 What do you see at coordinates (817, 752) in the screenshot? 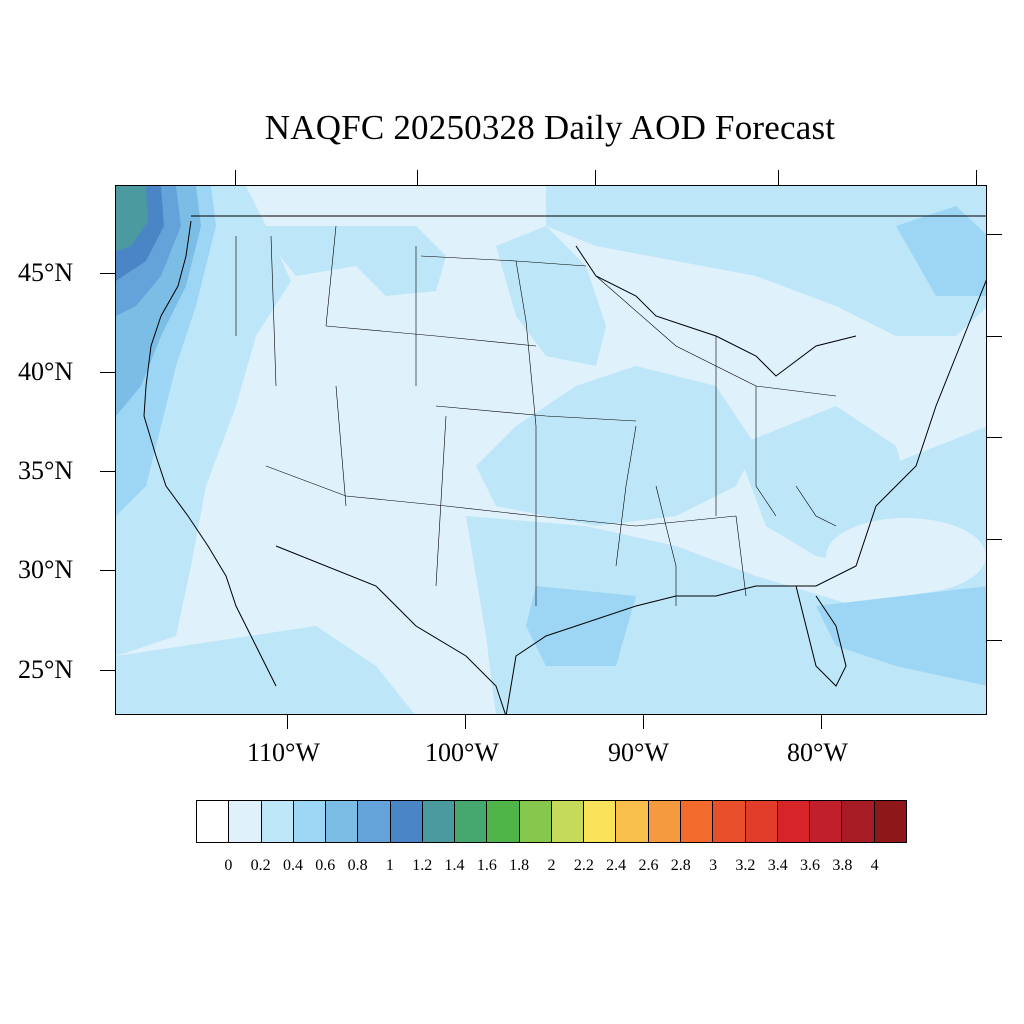
I see `lon-label-80w: 80°W` at bounding box center [817, 752].